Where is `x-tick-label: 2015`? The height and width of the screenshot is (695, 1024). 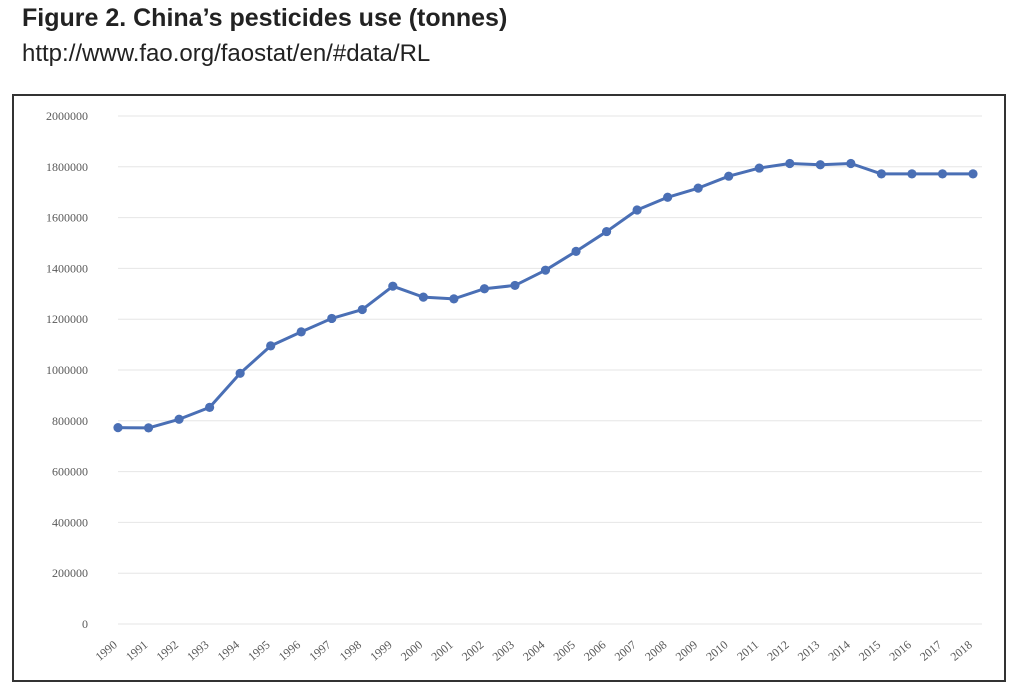 x-tick-label: 2015 is located at coordinates (869, 651).